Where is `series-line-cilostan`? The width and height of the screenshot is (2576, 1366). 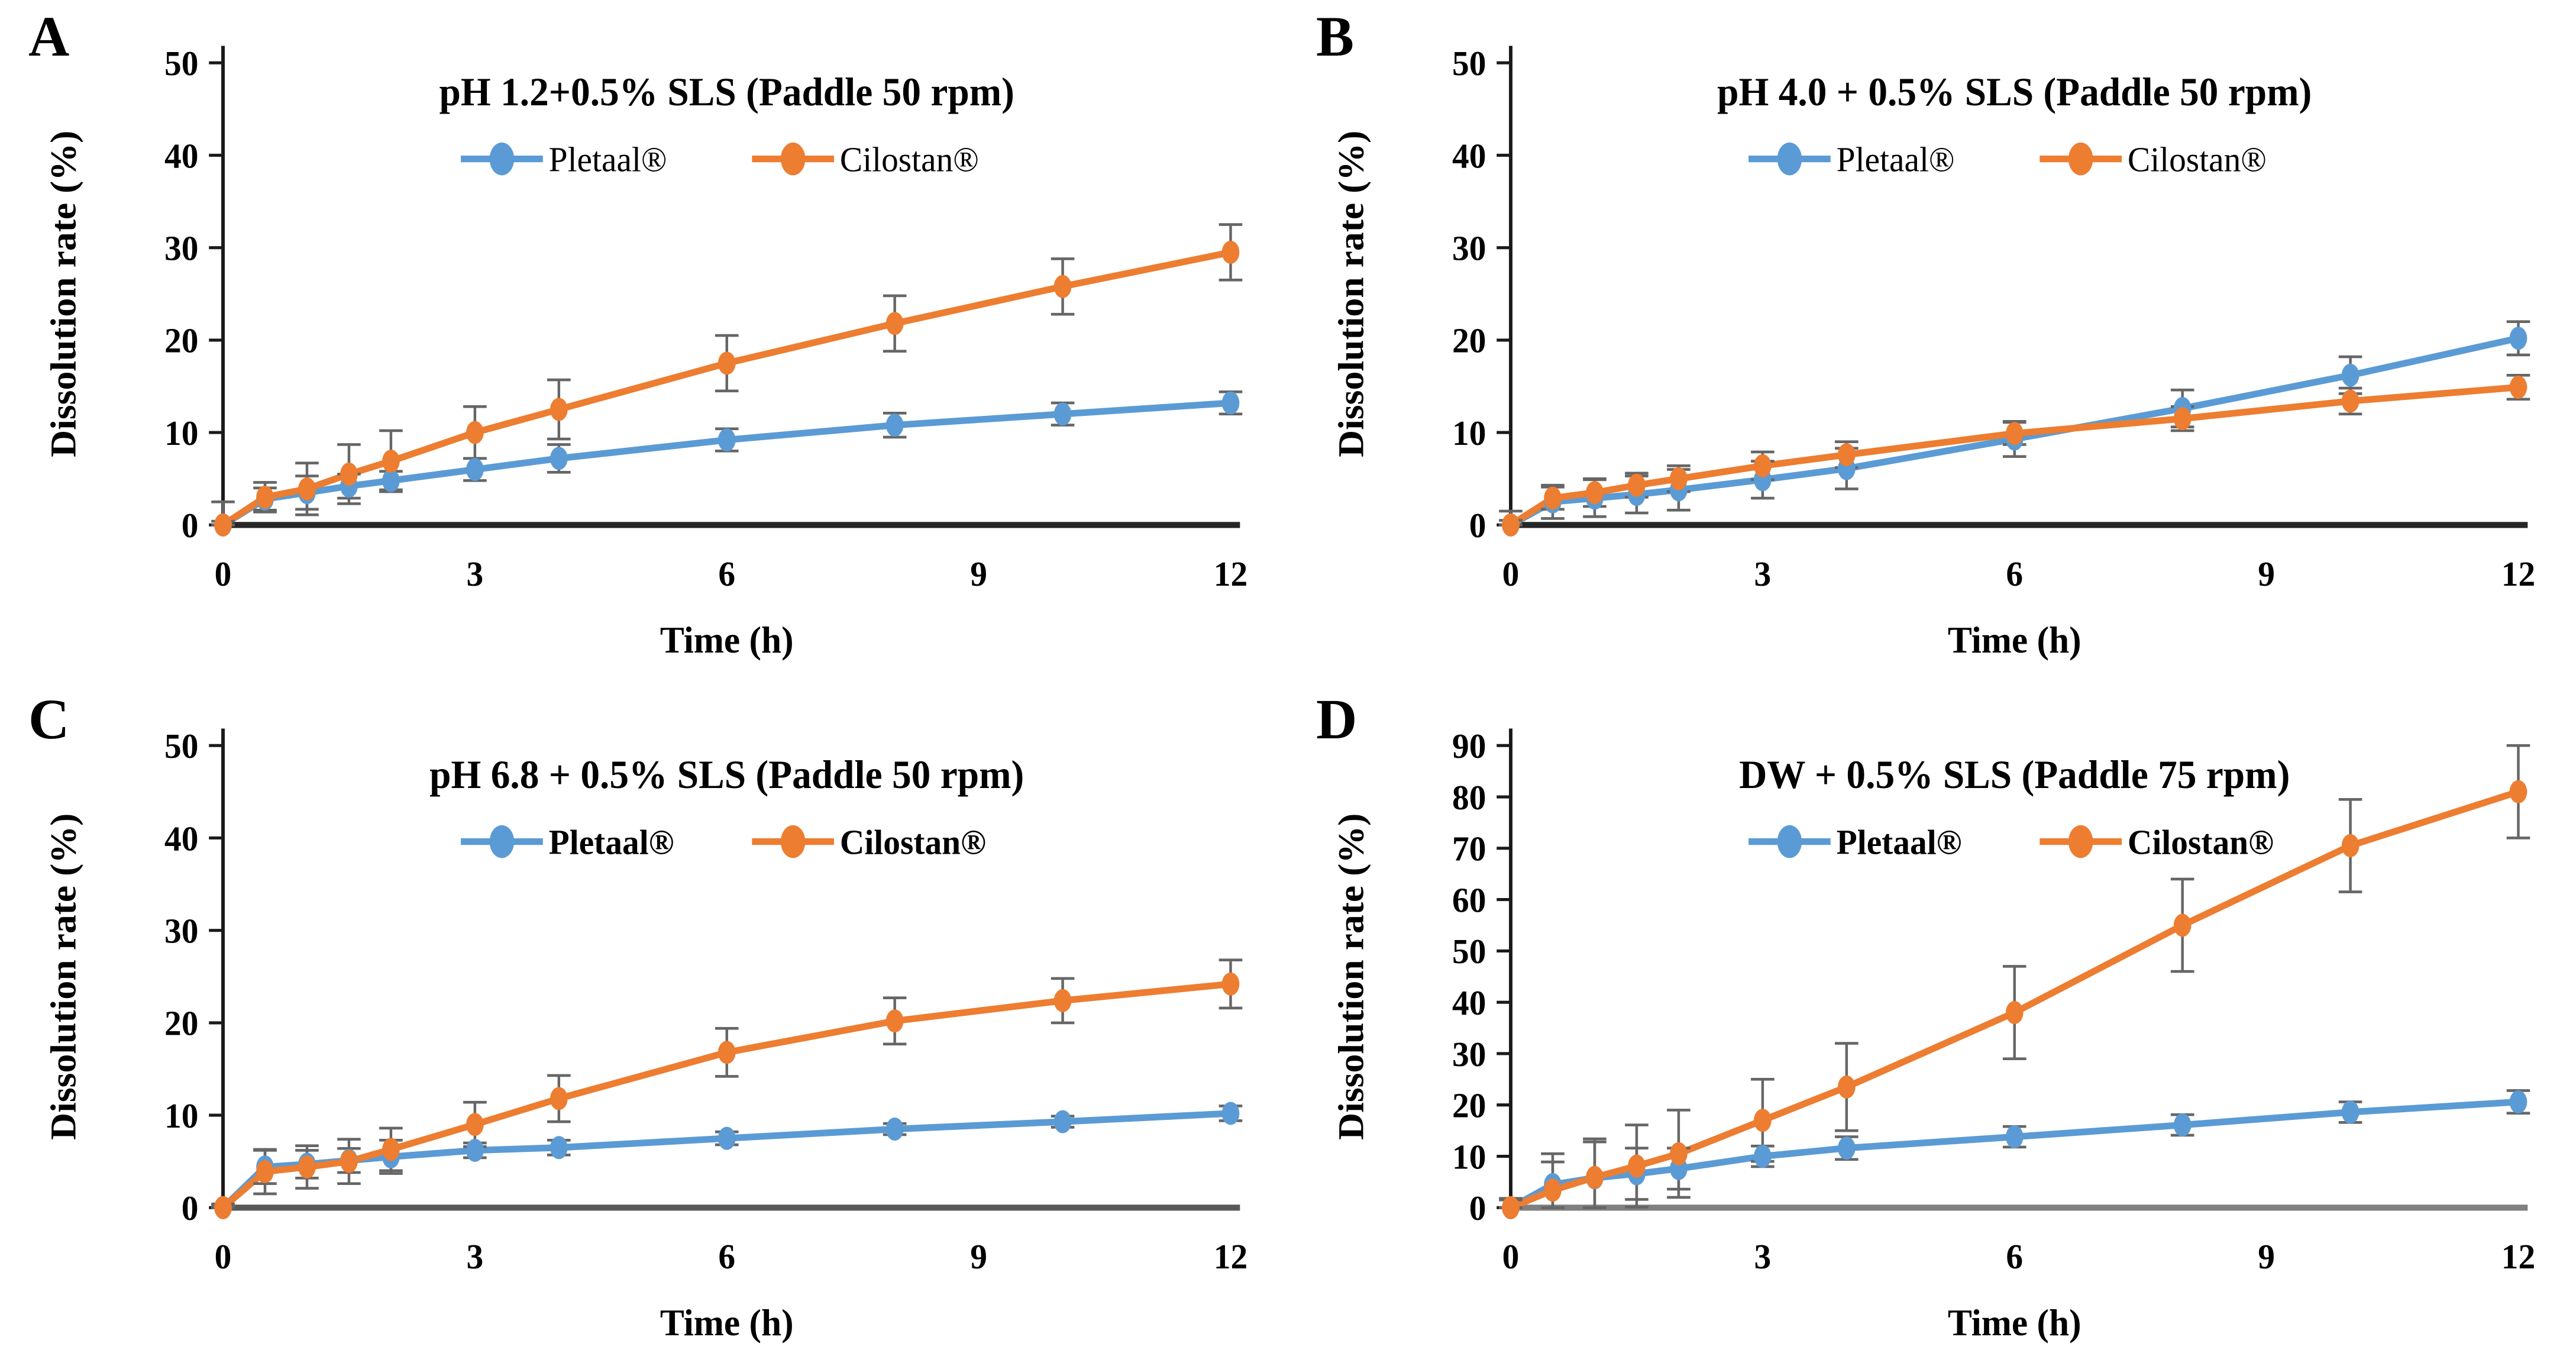 series-line-cilostan is located at coordinates (726, 1095).